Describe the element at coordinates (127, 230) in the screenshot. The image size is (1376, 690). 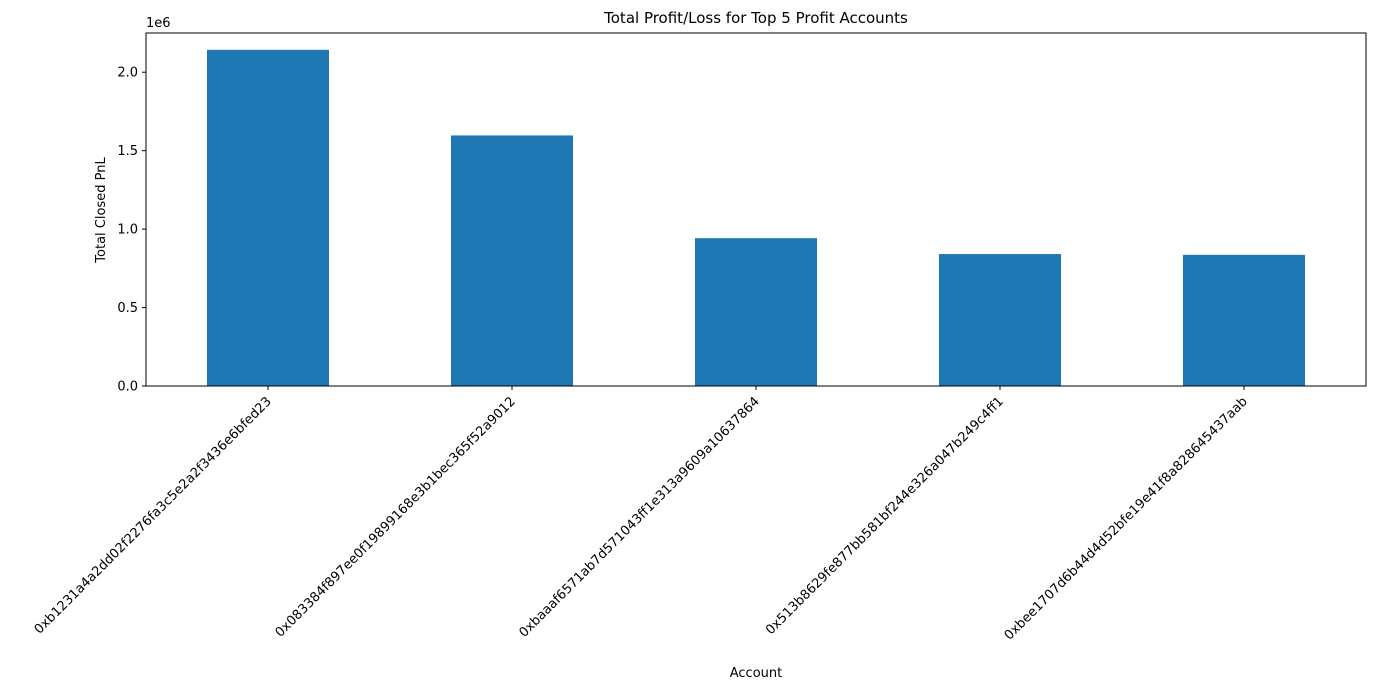
I see `y-tick-label: 1.0` at that location.